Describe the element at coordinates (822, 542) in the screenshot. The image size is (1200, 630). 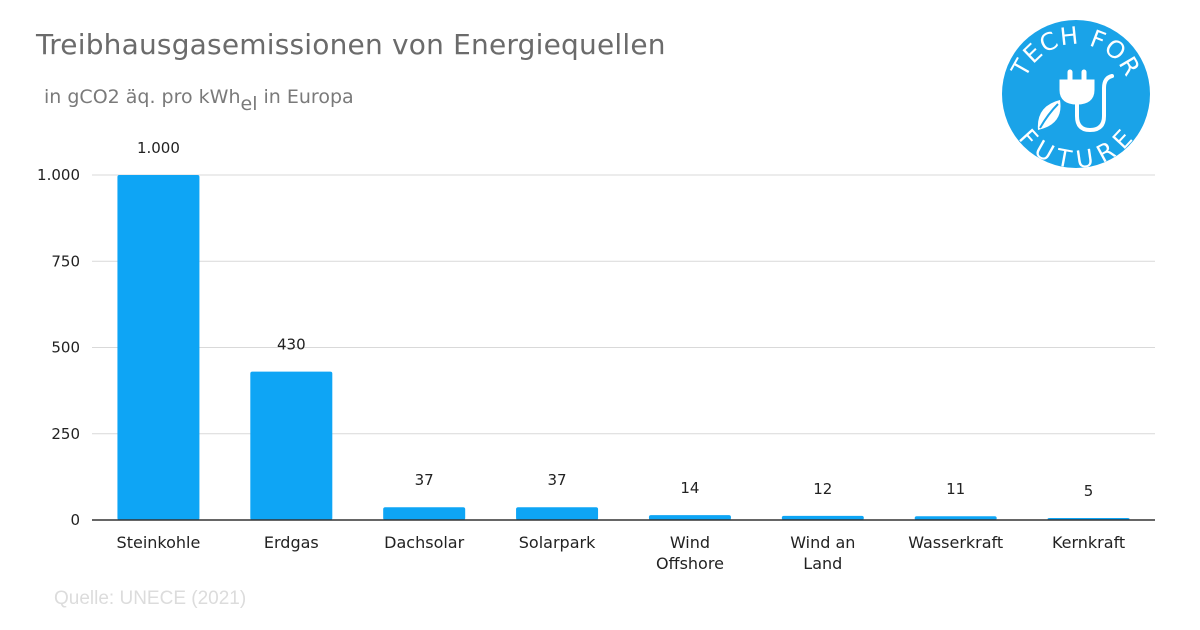
I see `x-tick-label: Wind an` at that location.